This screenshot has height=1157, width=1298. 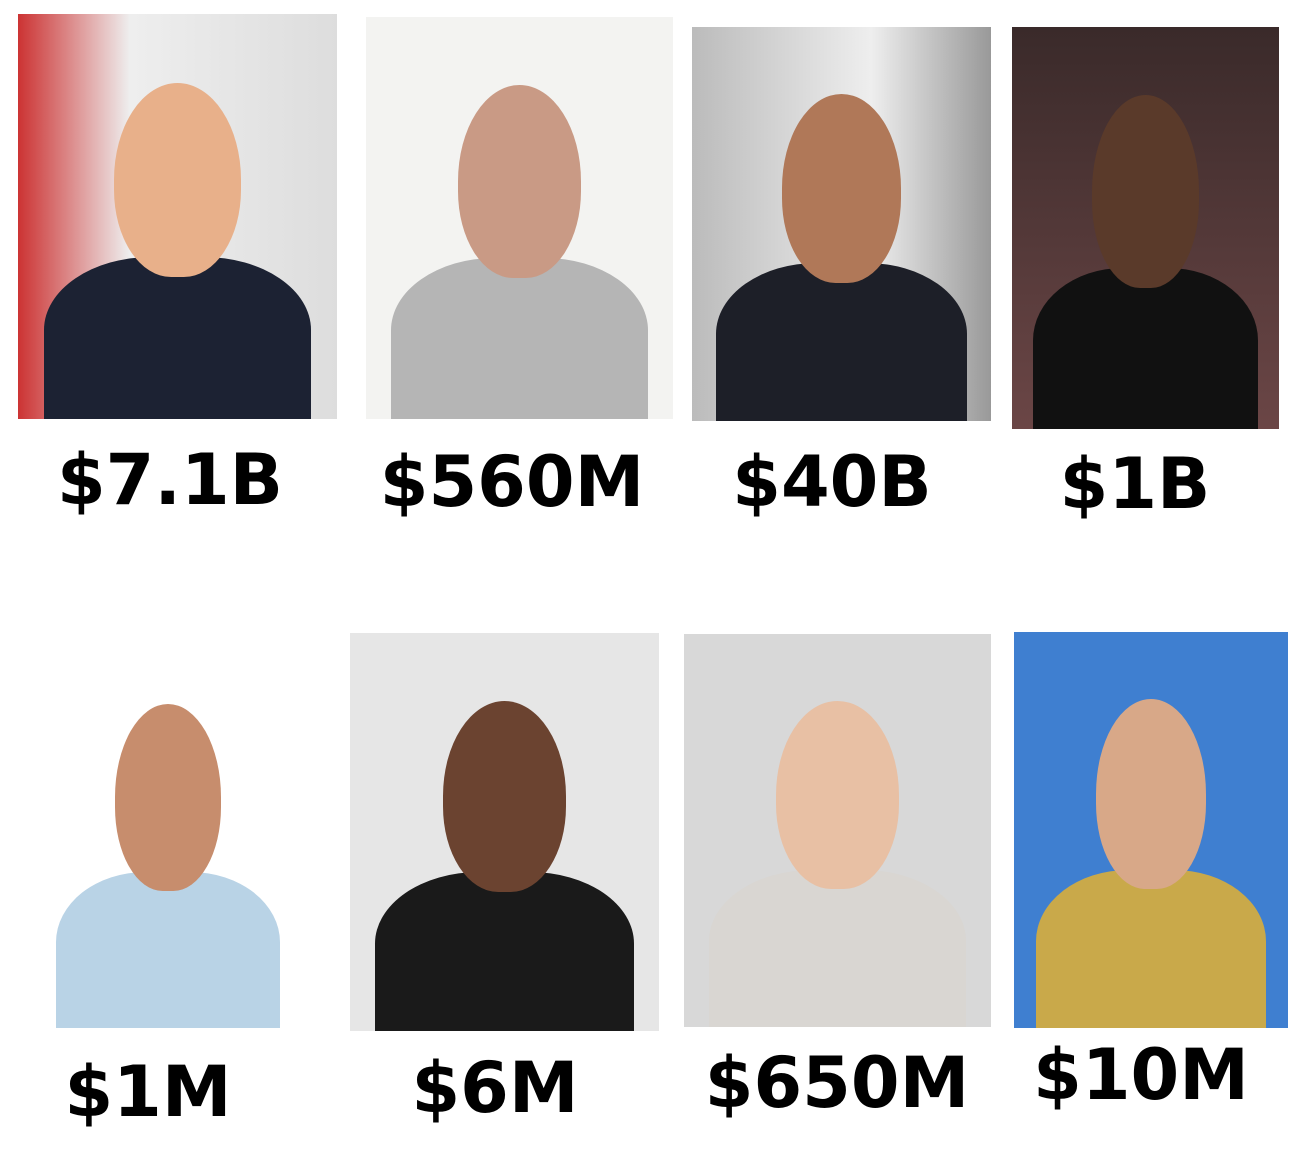 I want to click on net-worth-label: $1B, so click(x=1135, y=484).